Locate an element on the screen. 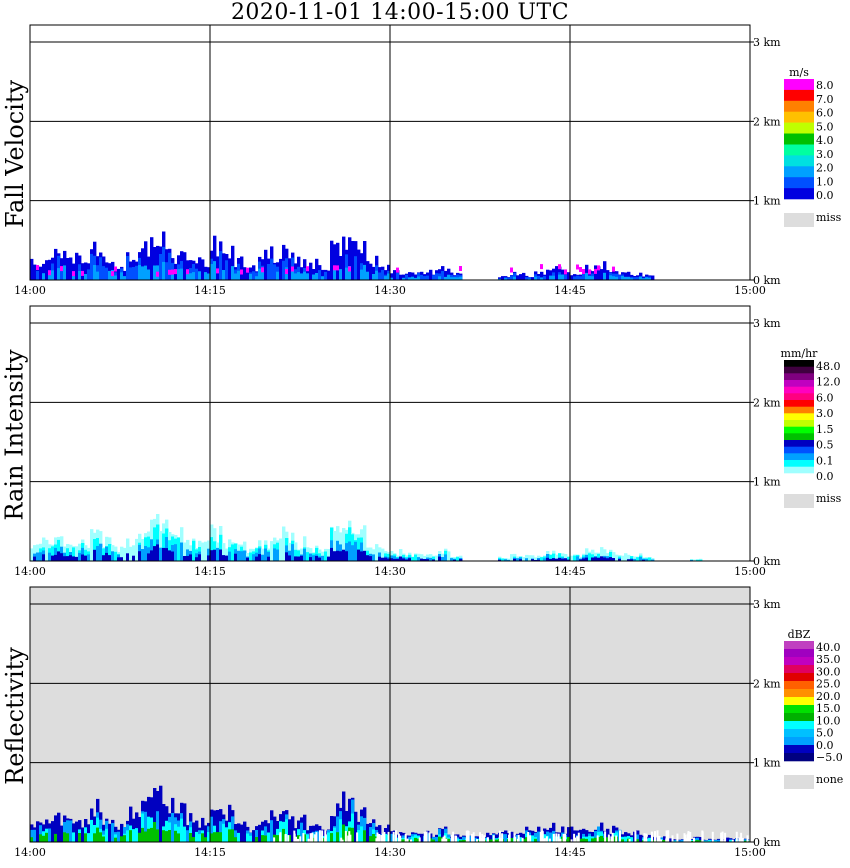 The image size is (850, 868). legend-label: 0.1 is located at coordinates (825, 460).